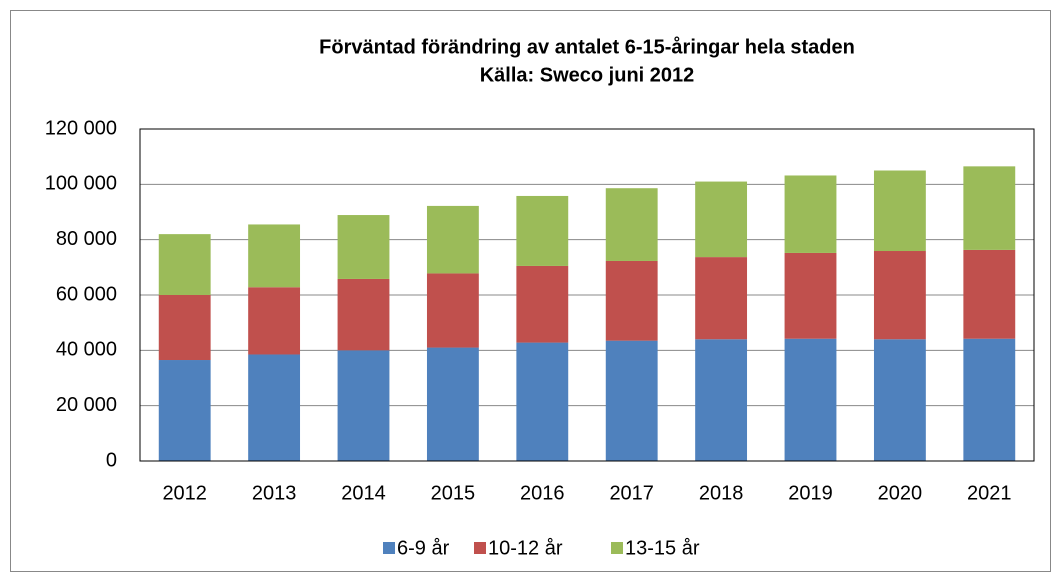 The height and width of the screenshot is (583, 1062). What do you see at coordinates (363, 493) in the screenshot?
I see `x-tick-label: 2014` at bounding box center [363, 493].